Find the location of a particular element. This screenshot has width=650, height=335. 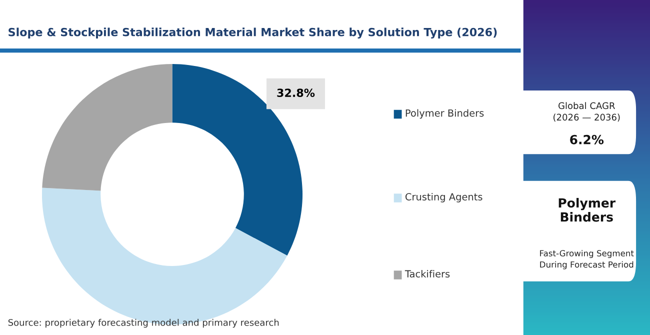

legend-label: Tackifiers is located at coordinates (427, 274).